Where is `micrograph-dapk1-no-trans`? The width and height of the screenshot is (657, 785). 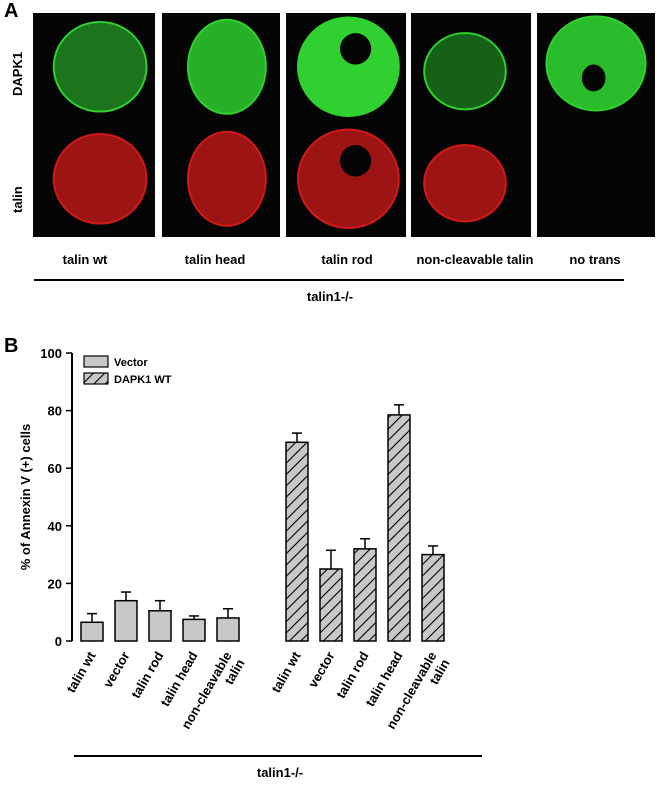 micrograph-dapk1-no-trans is located at coordinates (596, 69).